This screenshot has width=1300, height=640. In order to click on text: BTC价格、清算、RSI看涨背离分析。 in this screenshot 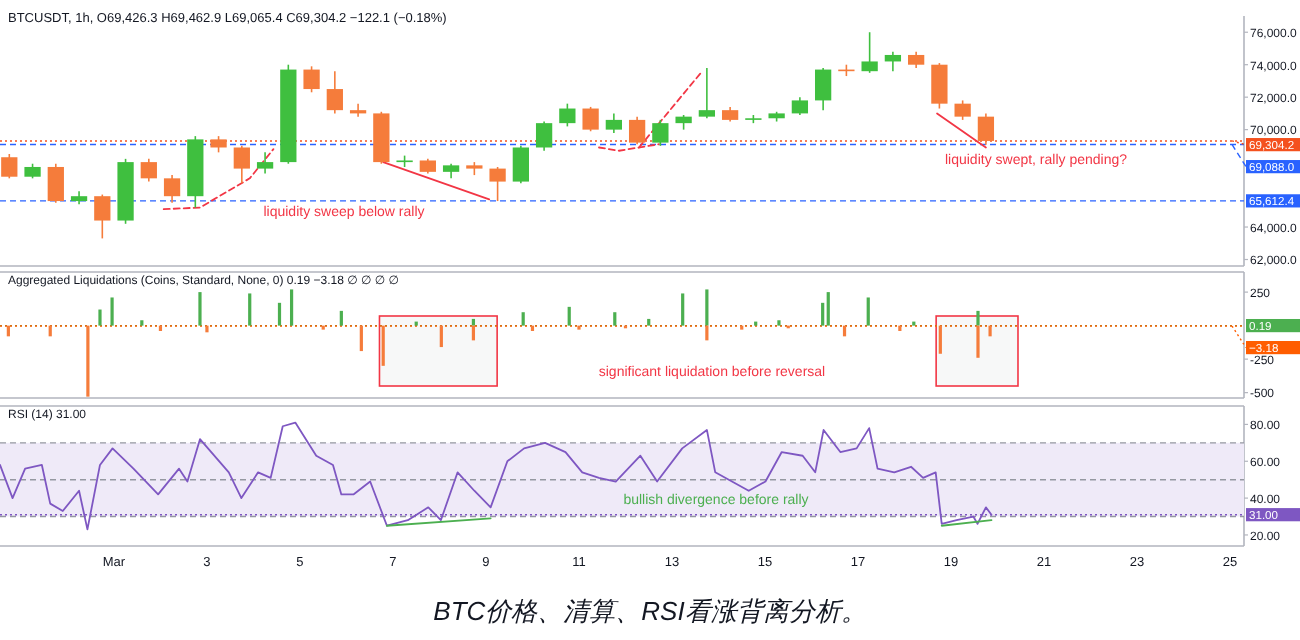, I will do `click(650, 611)`.